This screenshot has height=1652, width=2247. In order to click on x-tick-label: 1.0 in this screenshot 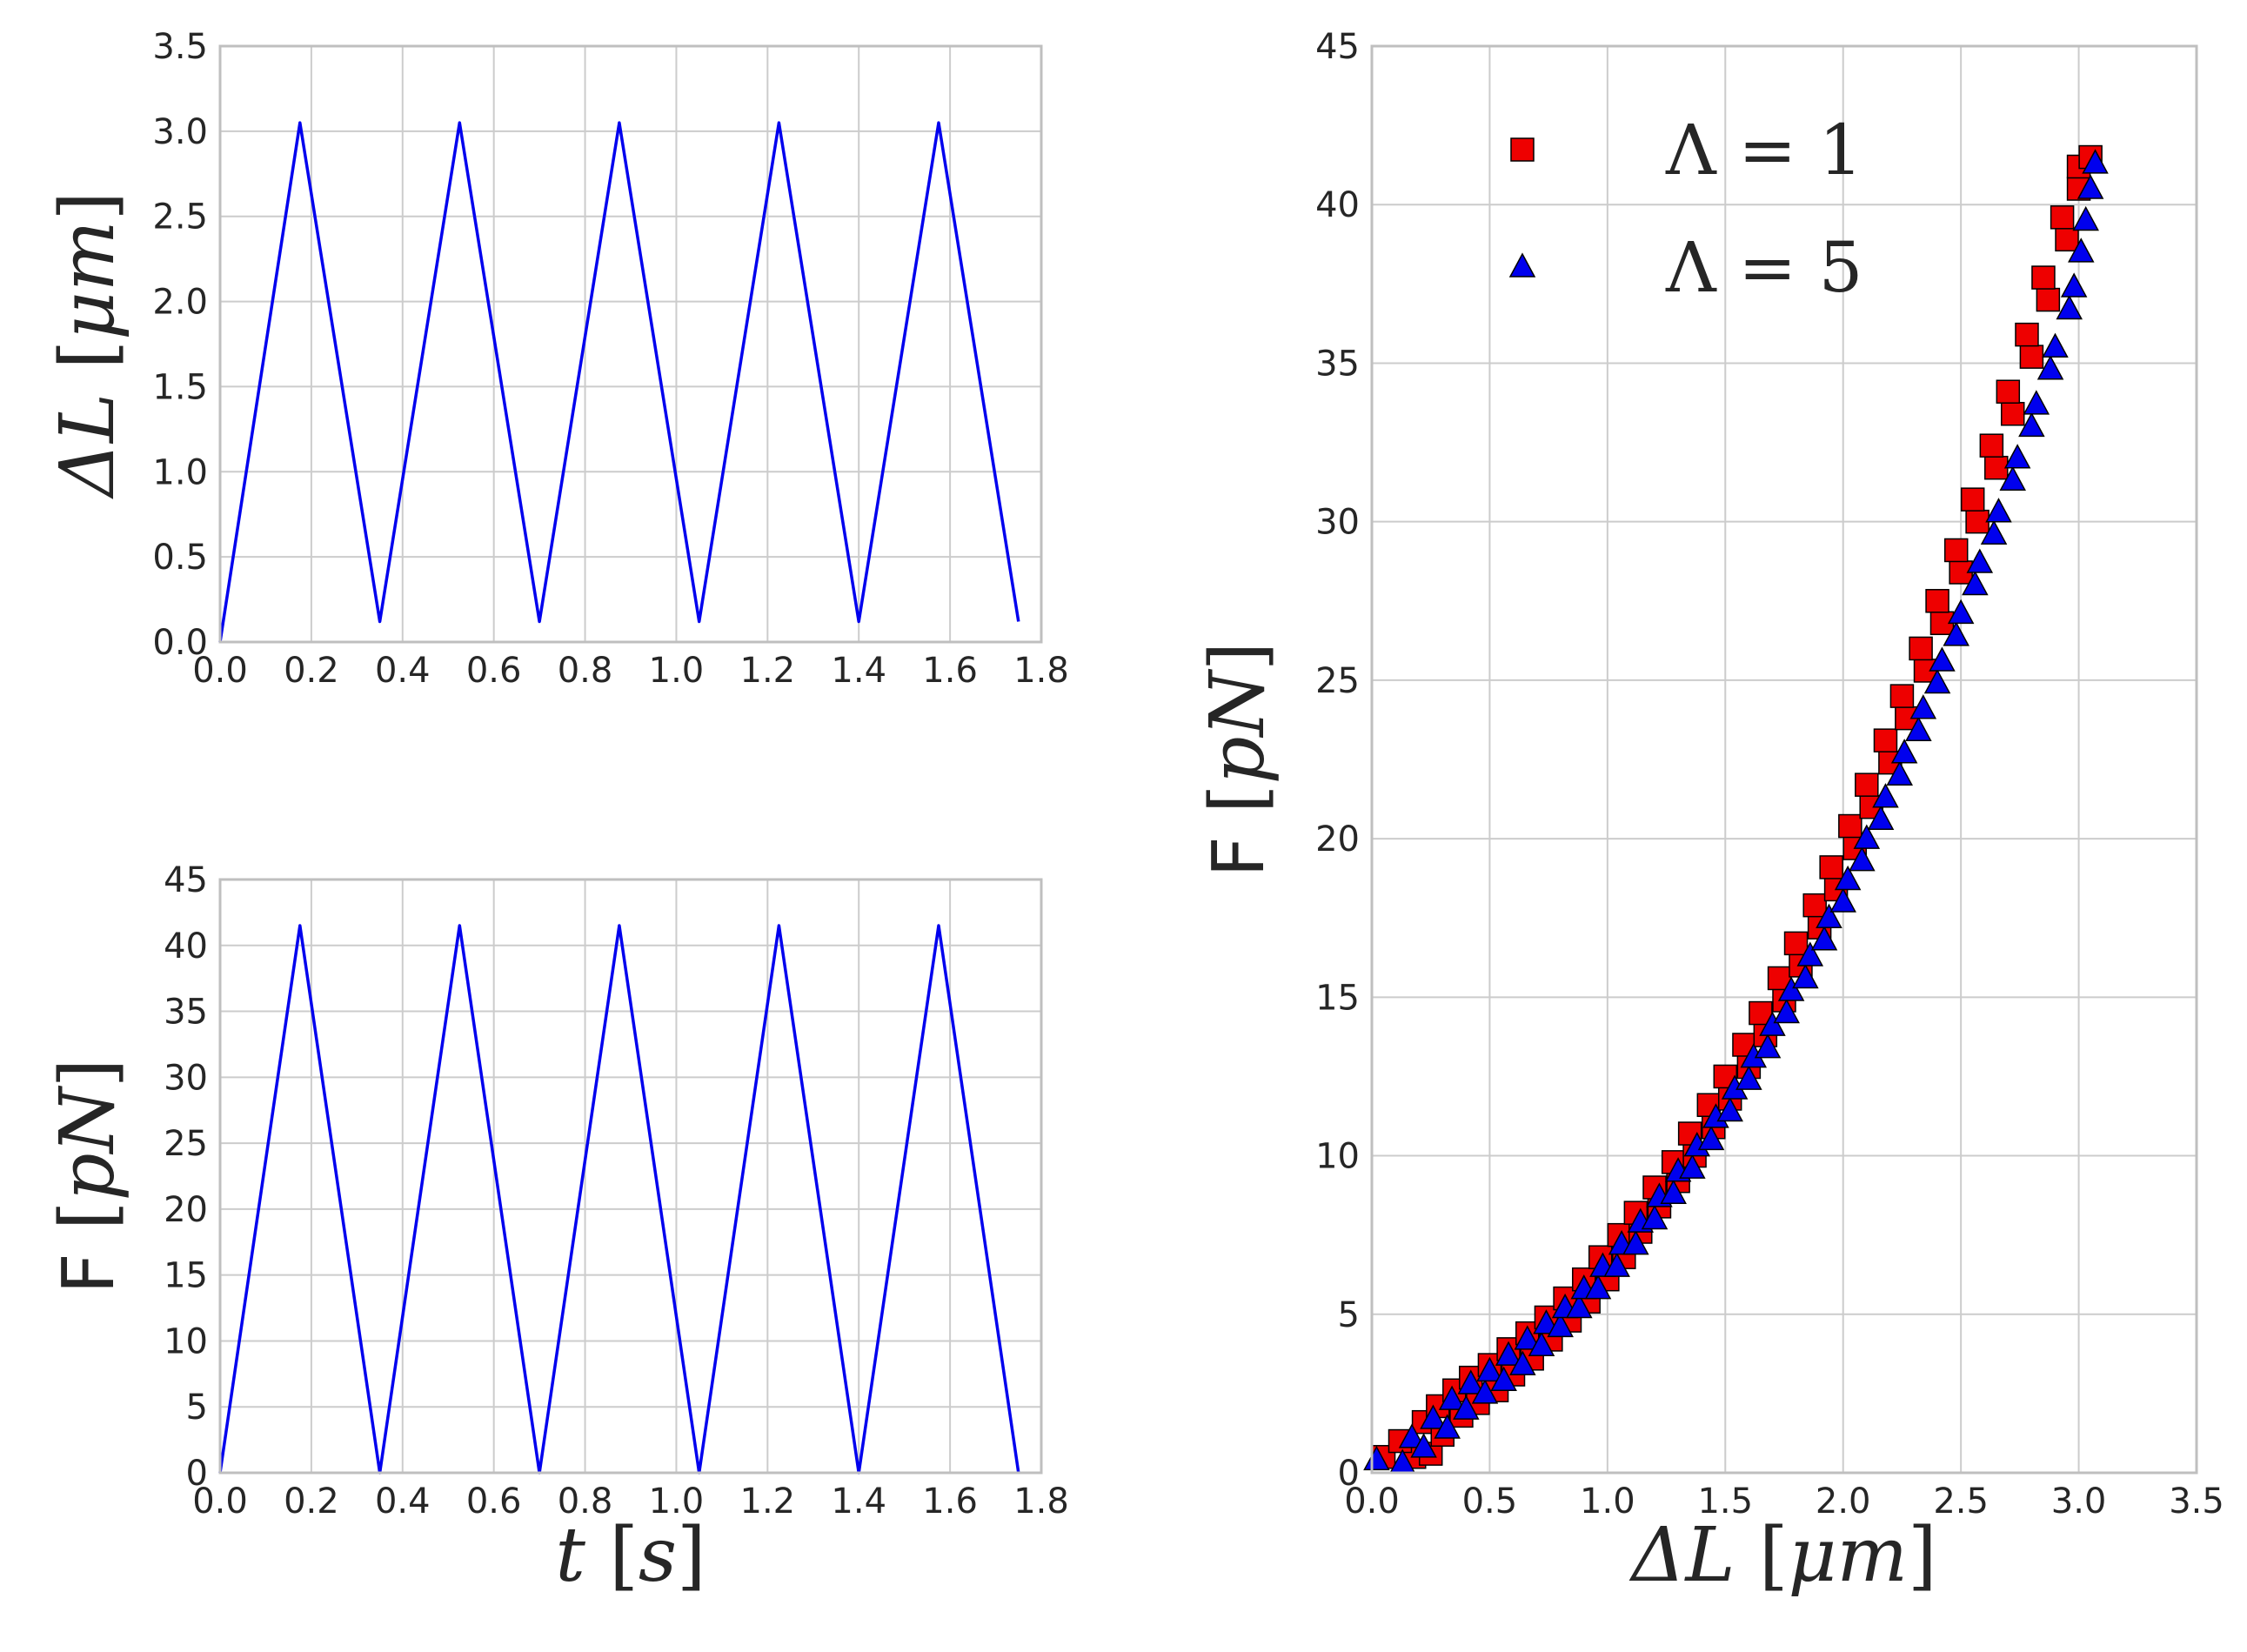, I will do `click(677, 671)`.